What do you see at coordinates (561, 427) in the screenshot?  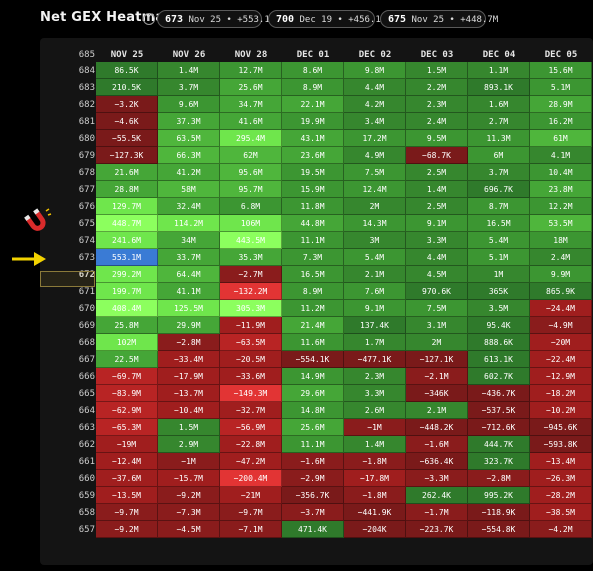 I see `heatmap-cell: −945.6K` at bounding box center [561, 427].